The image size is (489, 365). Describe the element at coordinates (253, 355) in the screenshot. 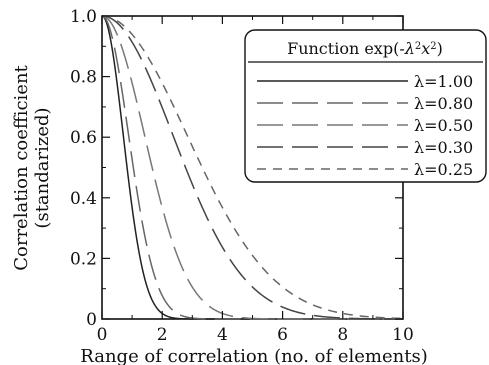

I see `x-axis-label: Range of correlation (no. of elements)` at that location.